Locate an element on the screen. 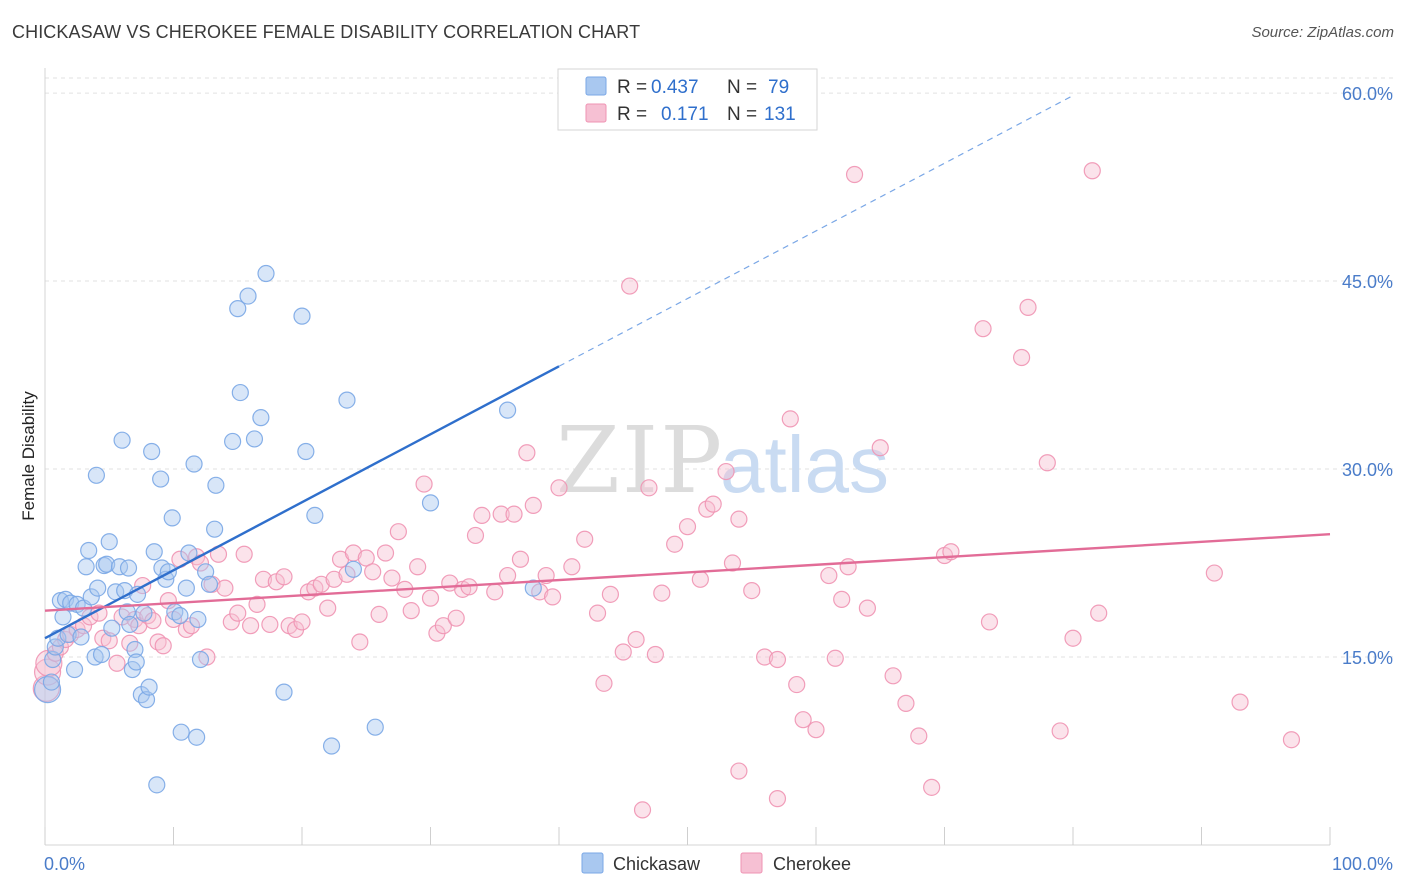  legend-r-value-1: 0.437 is located at coordinates (675, 87).